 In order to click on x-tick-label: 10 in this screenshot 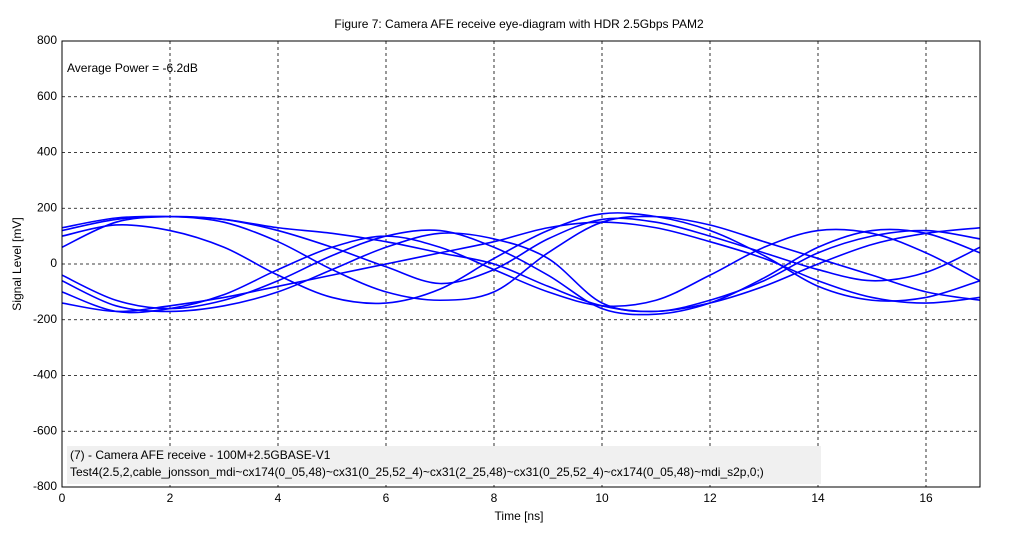, I will do `click(602, 498)`.